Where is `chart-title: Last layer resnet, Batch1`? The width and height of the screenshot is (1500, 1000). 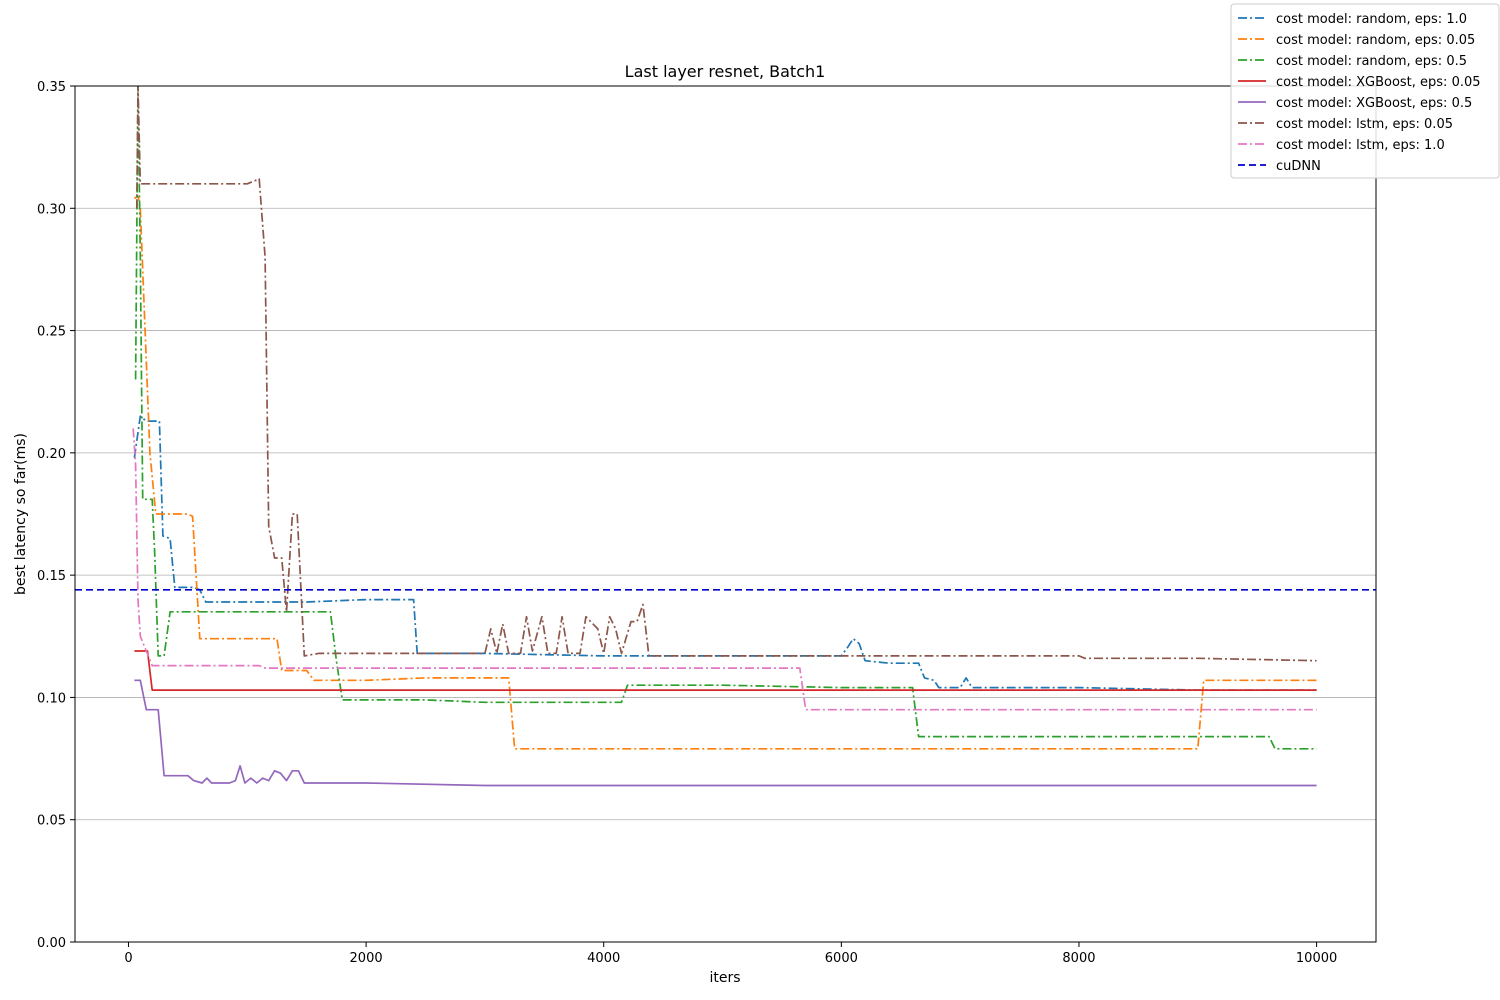
chart-title: Last layer resnet, Batch1 is located at coordinates (725, 71).